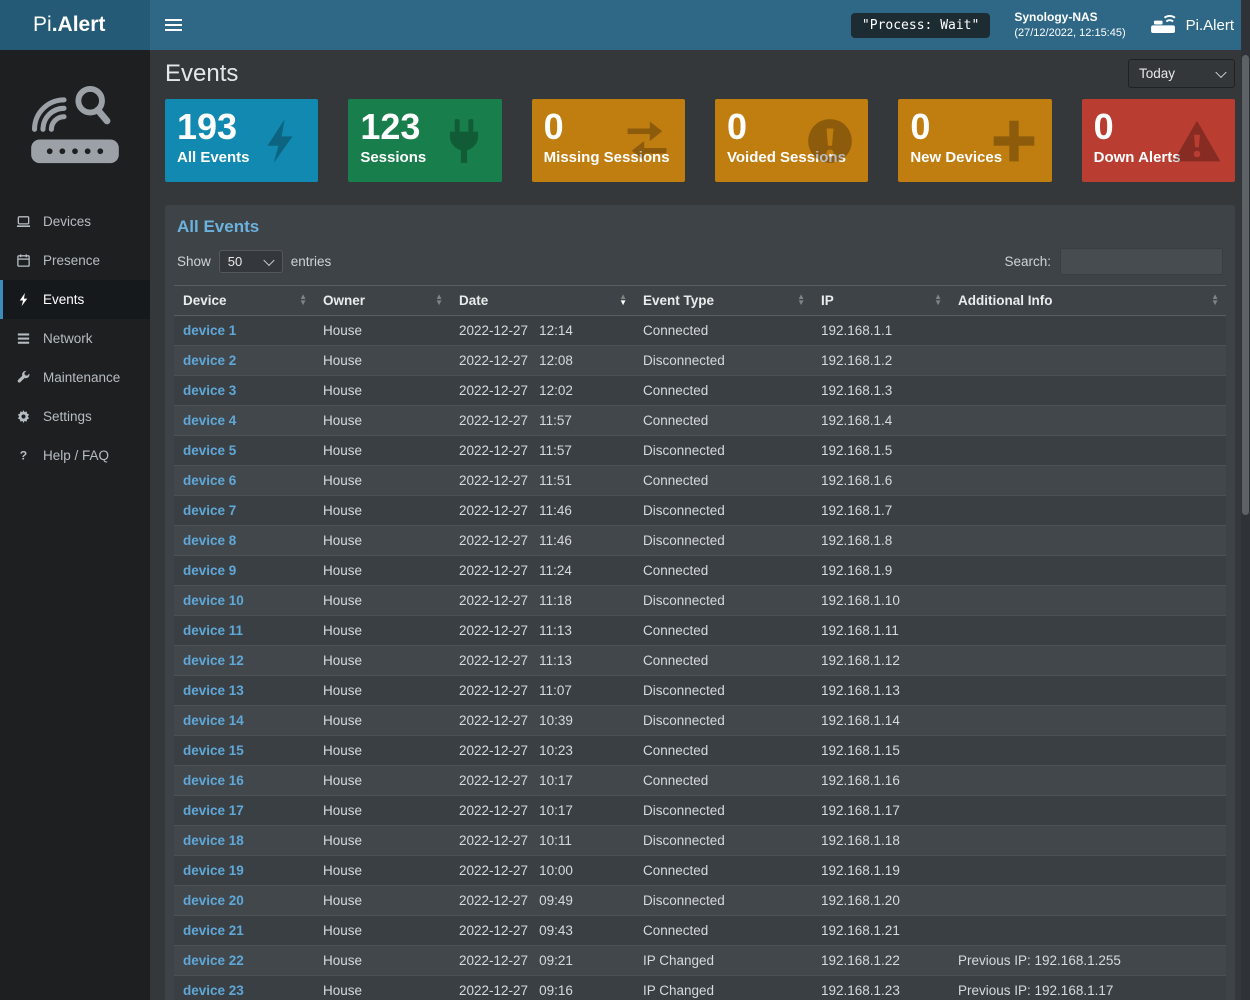 The height and width of the screenshot is (1000, 1250). What do you see at coordinates (213, 900) in the screenshot?
I see `device-link: device 20` at bounding box center [213, 900].